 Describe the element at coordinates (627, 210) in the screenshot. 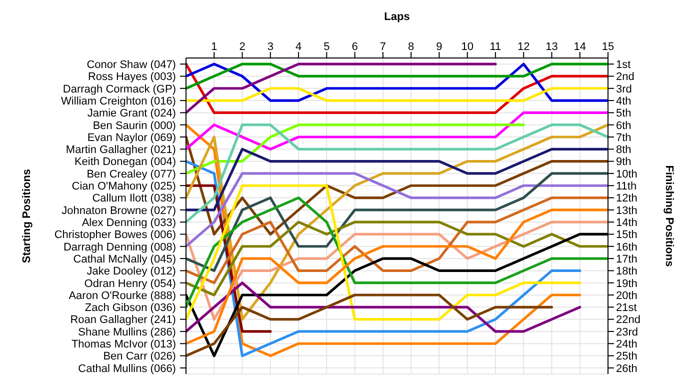

I see `y-tick-label: 13th` at that location.